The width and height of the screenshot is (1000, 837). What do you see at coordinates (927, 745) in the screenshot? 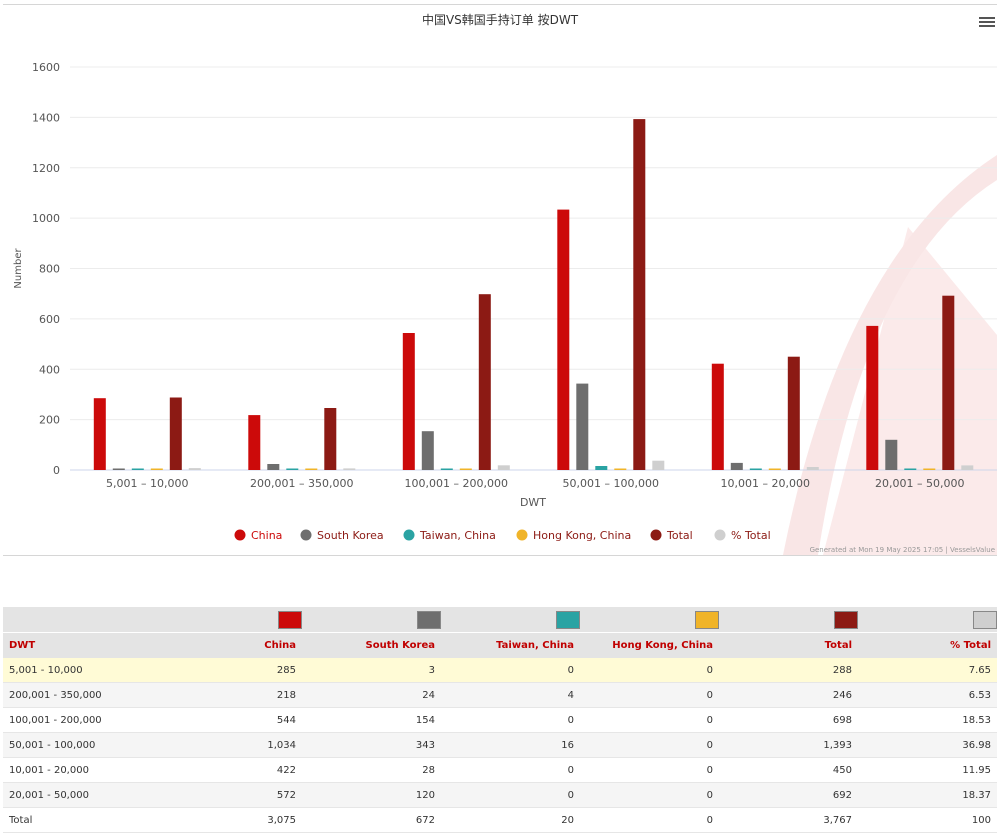
I see `table-cell: 36.98` at bounding box center [927, 745].